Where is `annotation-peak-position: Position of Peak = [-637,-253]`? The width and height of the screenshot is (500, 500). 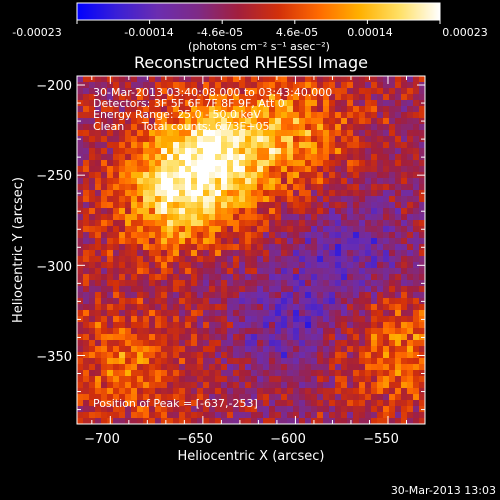
annotation-peak-position: Position of Peak = [-637,-253] is located at coordinates (175, 403).